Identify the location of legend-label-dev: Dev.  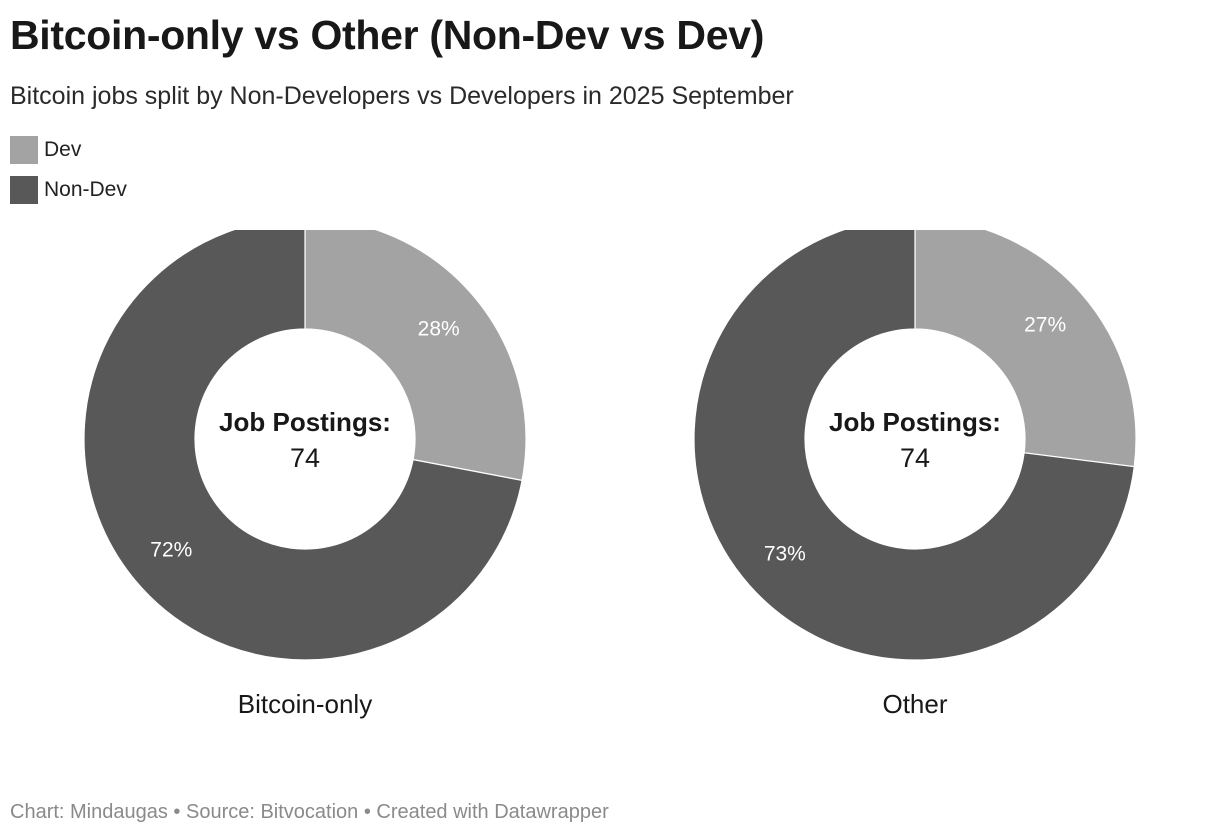
(63, 149).